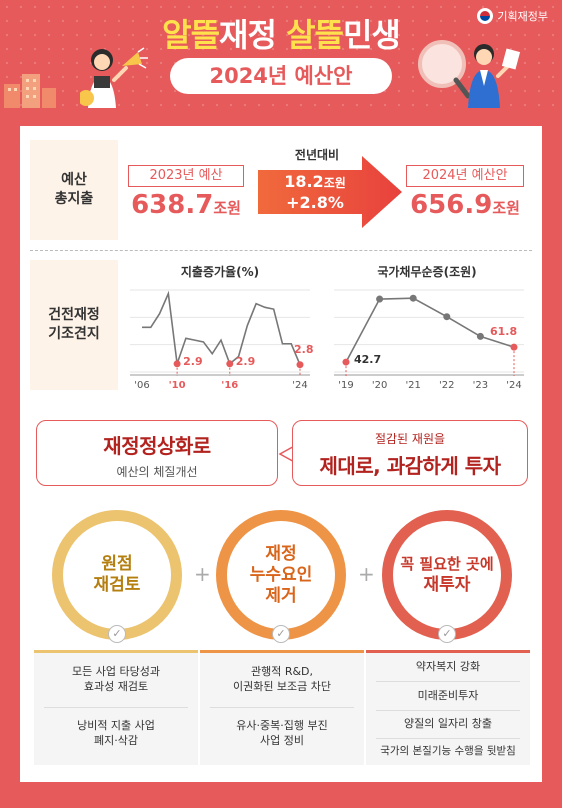 Image resolution: width=562 pixels, height=808 pixels. What do you see at coordinates (427, 272) in the screenshot?
I see `chart-title-debt-increase: 국가채무순증(조원)` at bounding box center [427, 272].